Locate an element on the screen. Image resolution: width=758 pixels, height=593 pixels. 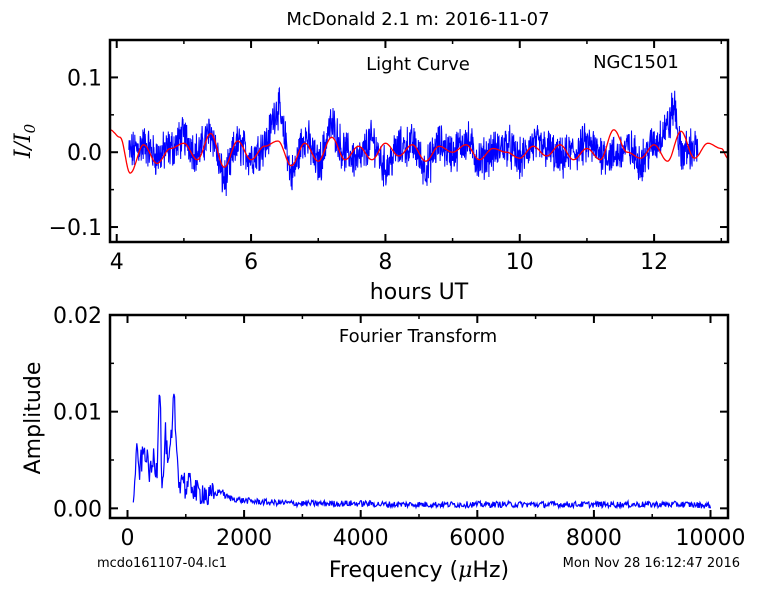
fourier-x-tick-label: 0 is located at coordinates (127, 538).